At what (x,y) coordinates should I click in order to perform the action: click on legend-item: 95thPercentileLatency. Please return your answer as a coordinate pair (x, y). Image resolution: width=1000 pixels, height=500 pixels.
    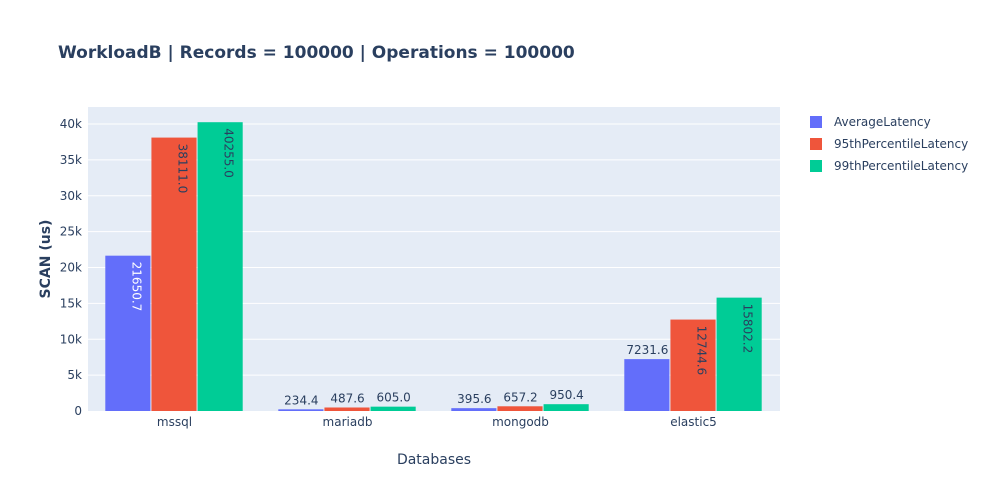
    Looking at the image, I should click on (889, 144).